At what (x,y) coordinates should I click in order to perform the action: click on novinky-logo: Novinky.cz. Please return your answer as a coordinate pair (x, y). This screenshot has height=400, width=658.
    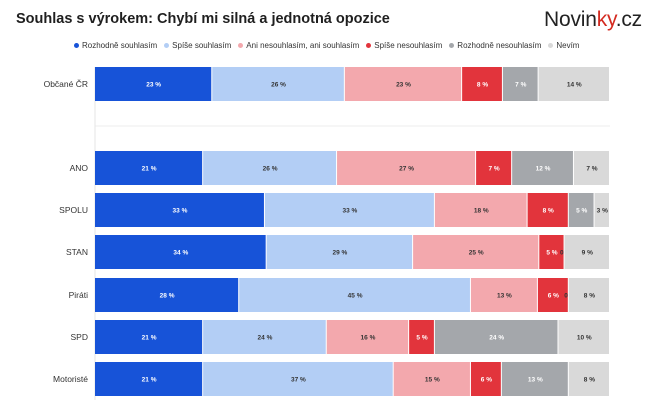
    Looking at the image, I should click on (593, 20).